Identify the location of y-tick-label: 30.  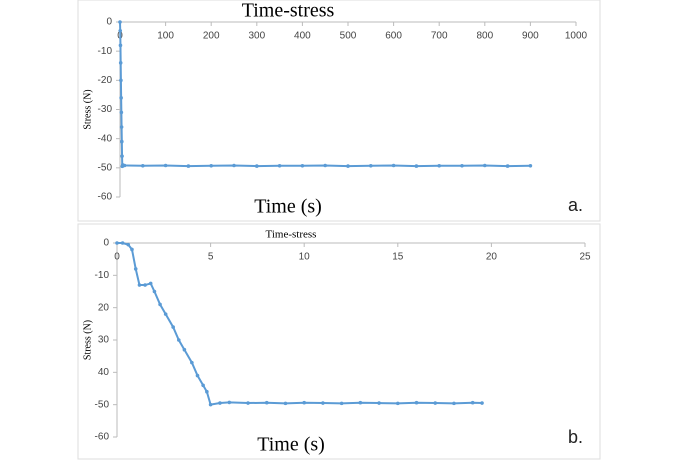
(104, 340).